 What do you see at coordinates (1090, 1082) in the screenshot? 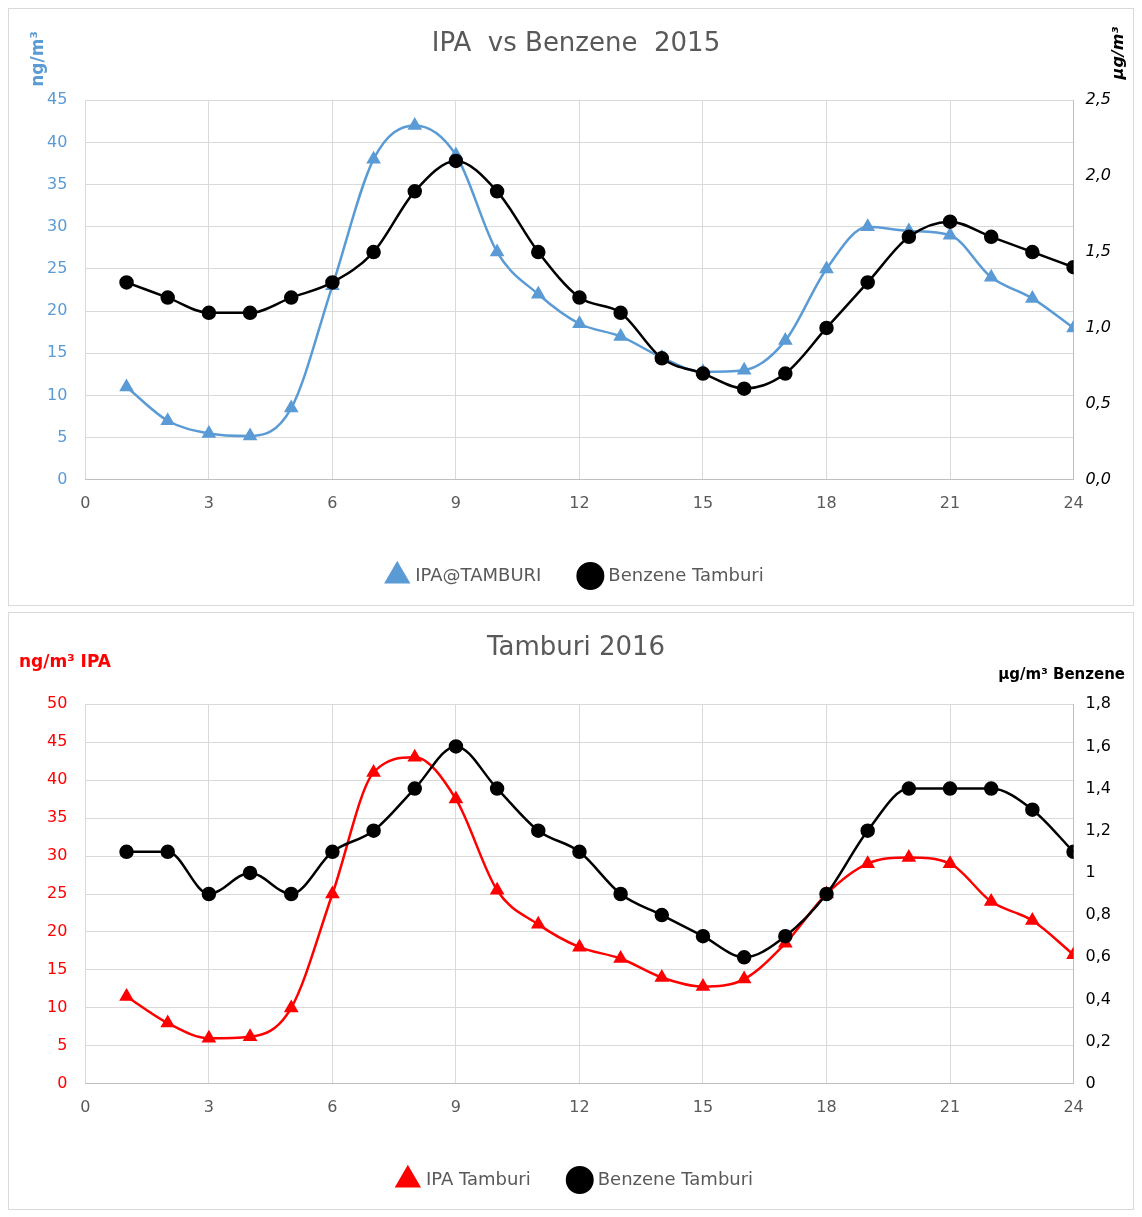
I see `y2-tick-label: 0` at bounding box center [1090, 1082].